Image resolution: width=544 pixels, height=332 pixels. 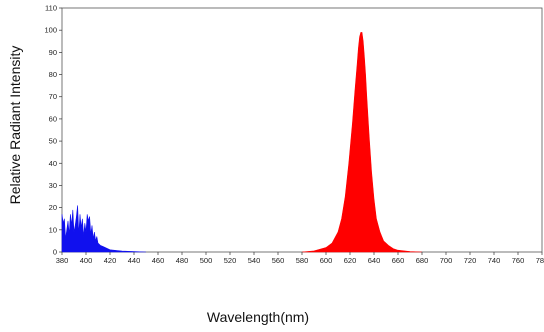 What do you see at coordinates (53, 52) in the screenshot?
I see `y-tick-label: 90` at bounding box center [53, 52].